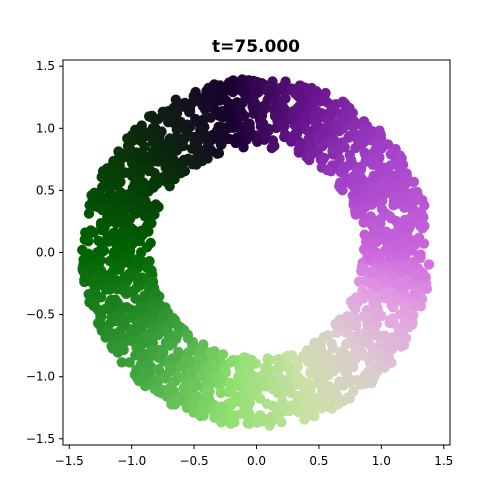  Describe the element at coordinates (256, 461) in the screenshot. I see `x-tick-label: 0.0` at that location.